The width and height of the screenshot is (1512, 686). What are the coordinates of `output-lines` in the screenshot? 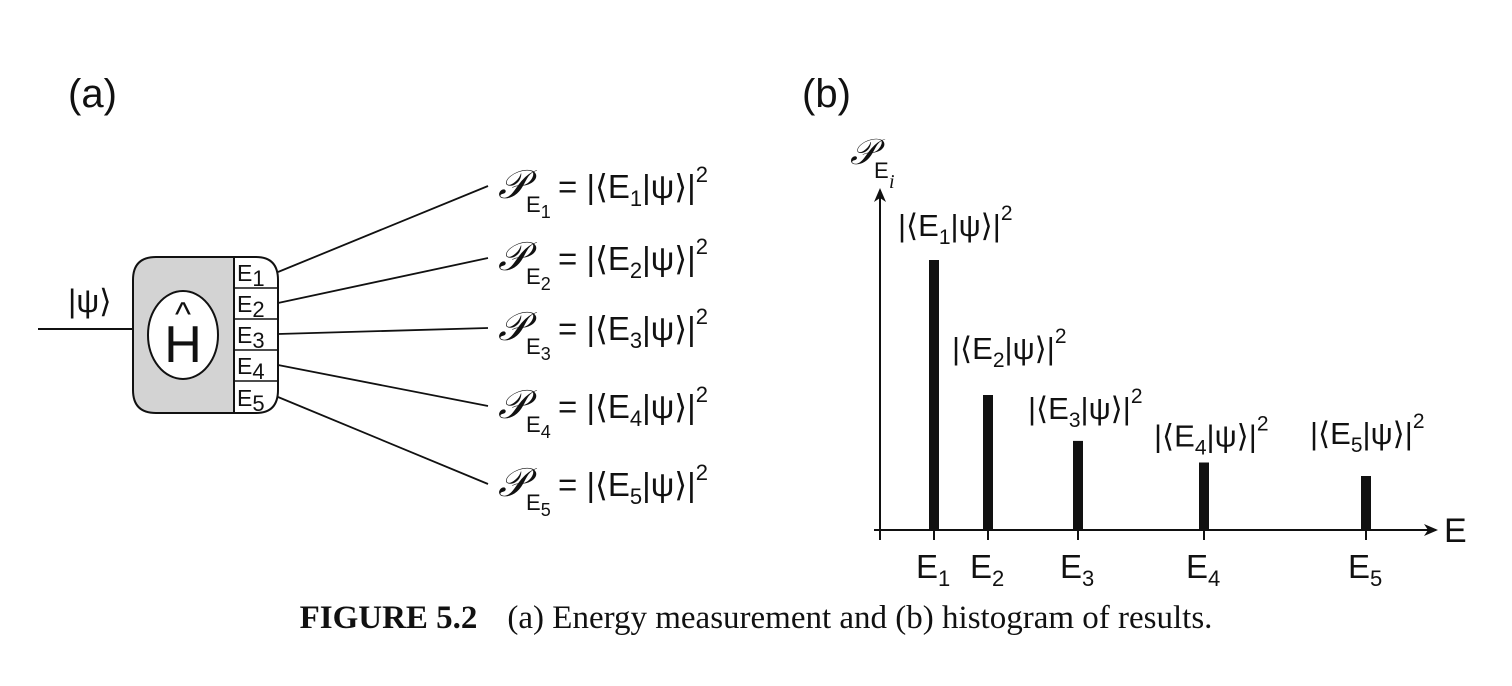 It's located at (383, 335).